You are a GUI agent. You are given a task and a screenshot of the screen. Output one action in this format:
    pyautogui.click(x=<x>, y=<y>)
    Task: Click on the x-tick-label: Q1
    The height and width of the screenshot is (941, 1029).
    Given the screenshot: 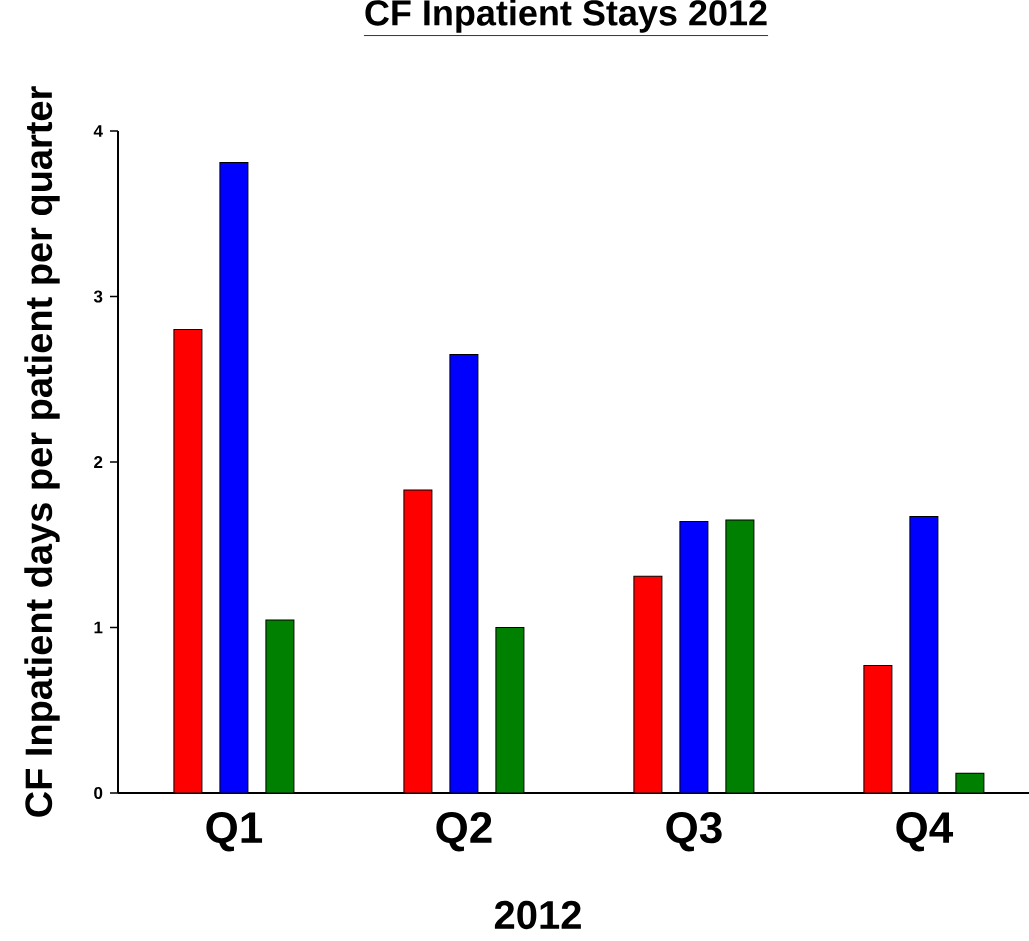 What is the action you would take?
    pyautogui.click(x=234, y=832)
    